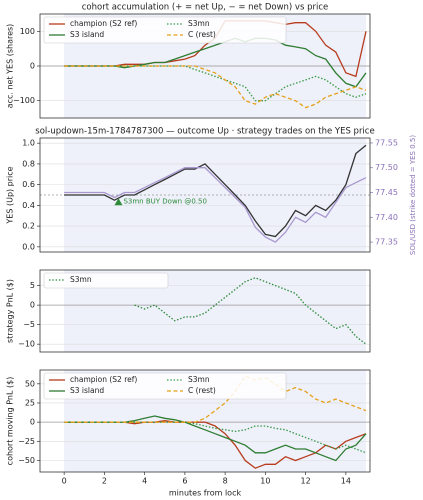 The width and height of the screenshot is (423, 500). What do you see at coordinates (28, 226) in the screenshot?
I see `y-tick-label: 0.2` at bounding box center [28, 226].